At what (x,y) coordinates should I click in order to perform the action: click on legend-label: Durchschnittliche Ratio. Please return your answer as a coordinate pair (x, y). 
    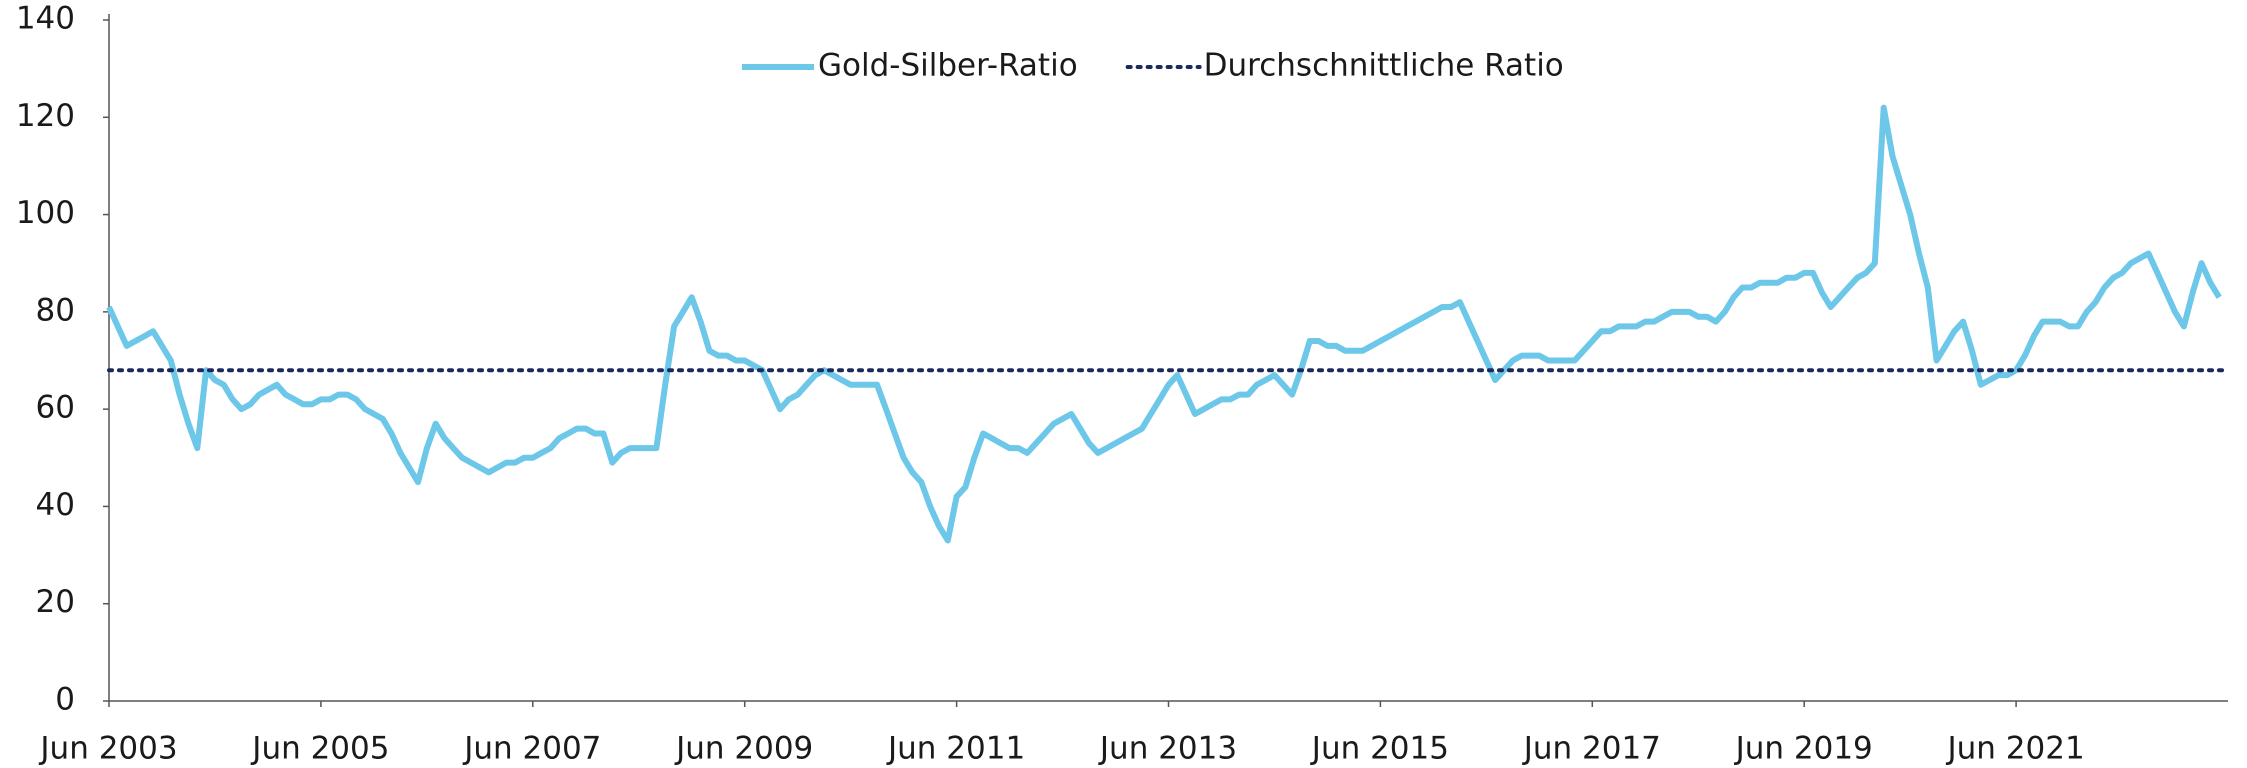
    Looking at the image, I should click on (1384, 66).